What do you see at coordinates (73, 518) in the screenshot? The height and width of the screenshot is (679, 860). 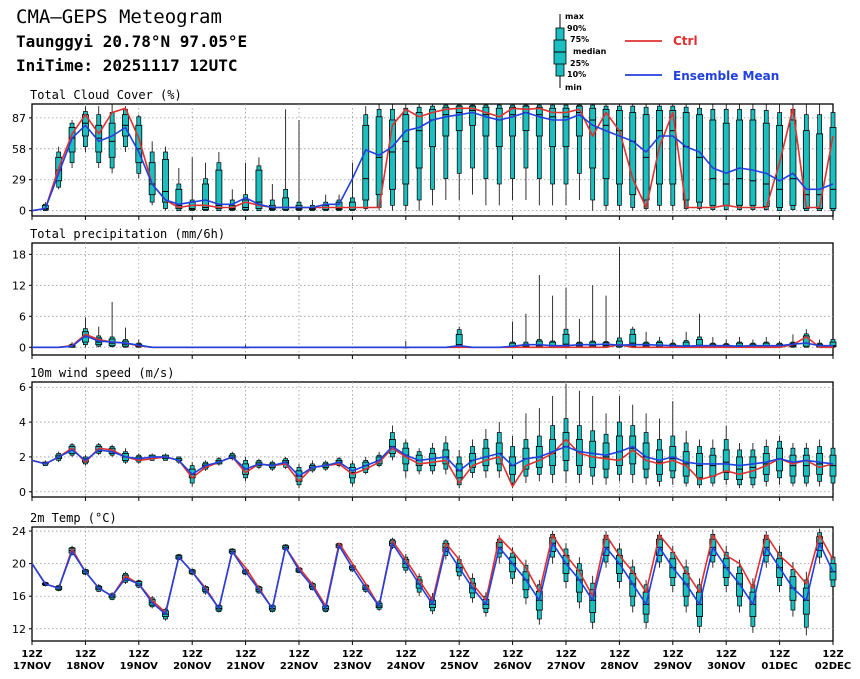 I see `panel-title: 2m Temp (°C)` at bounding box center [73, 518].